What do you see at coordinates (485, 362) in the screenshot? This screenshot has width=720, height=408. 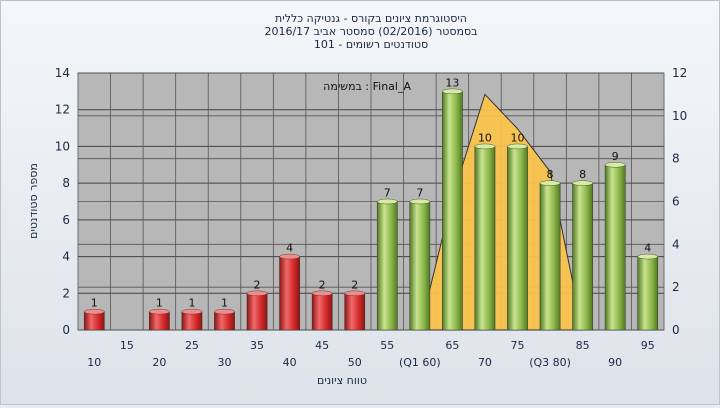 I see `x-tick-label: 70` at bounding box center [485, 362].